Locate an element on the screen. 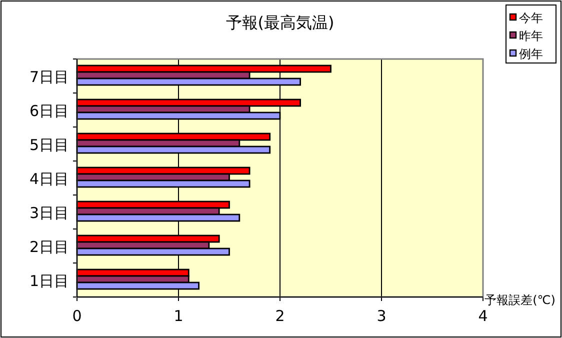 The image size is (562, 338). y-tick-label: 7日目 is located at coordinates (49, 77).